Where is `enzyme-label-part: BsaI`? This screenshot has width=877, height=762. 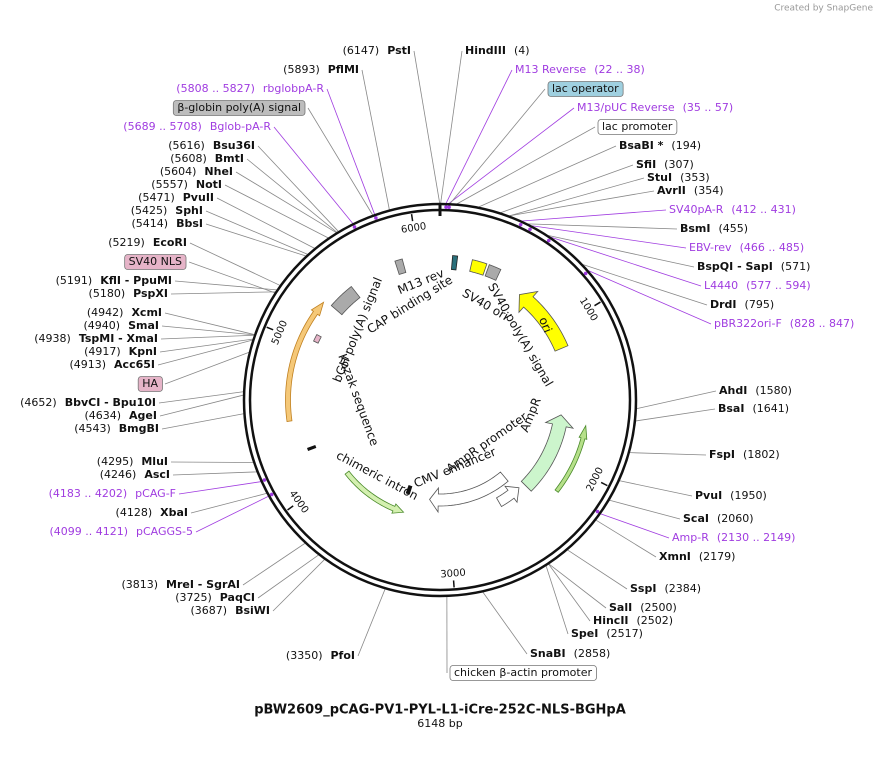
enzyme-label-part: BsaI is located at coordinates (731, 408).